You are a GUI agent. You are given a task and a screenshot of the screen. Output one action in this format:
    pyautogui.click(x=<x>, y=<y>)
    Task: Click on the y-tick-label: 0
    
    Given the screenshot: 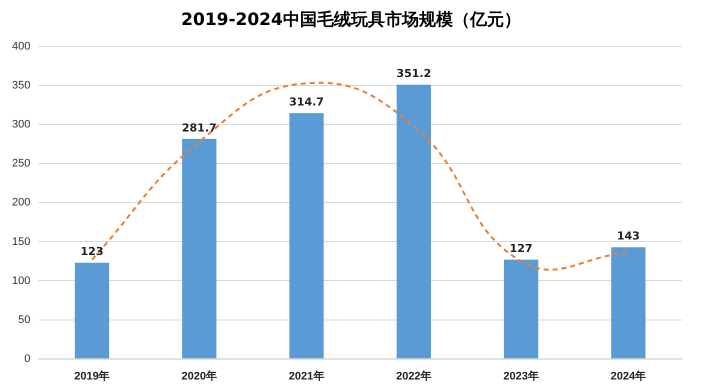 What is the action you would take?
    pyautogui.click(x=27, y=358)
    